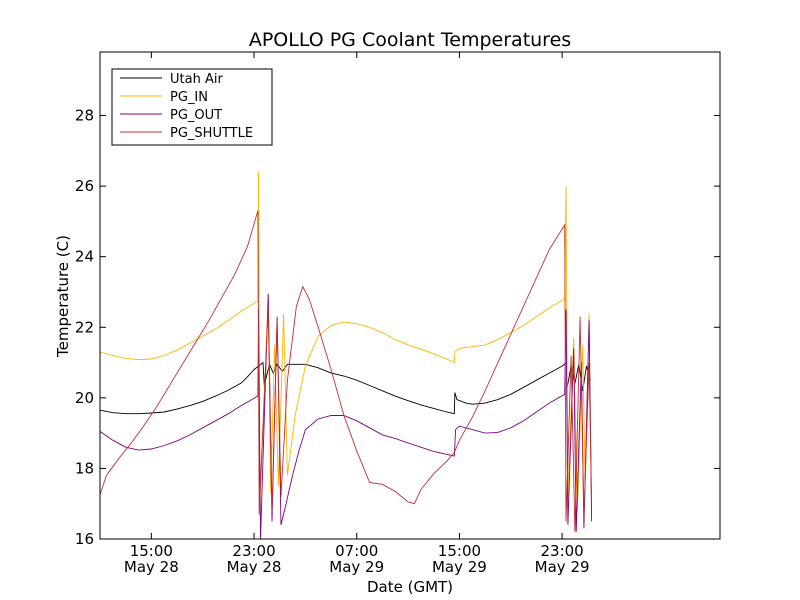 The width and height of the screenshot is (800, 600). I want to click on chart-title: APOLLO PG Coolant Temperatures, so click(410, 40).